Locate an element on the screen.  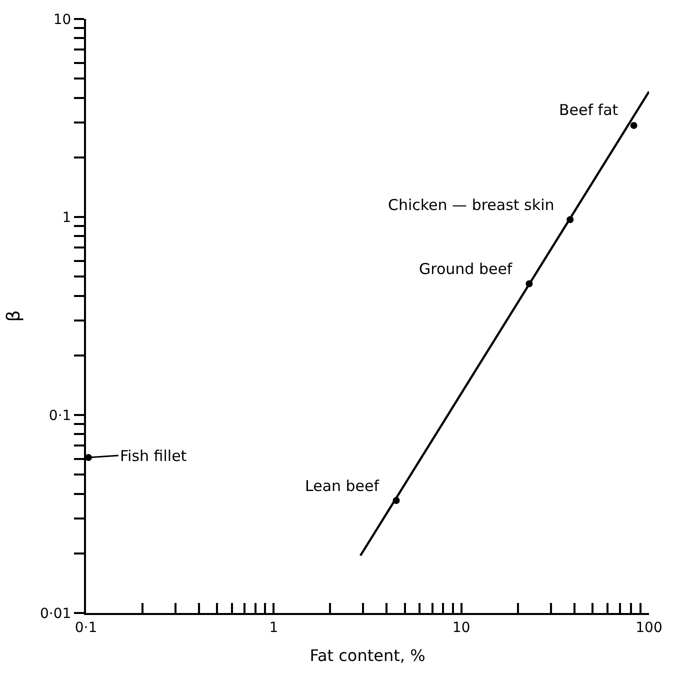
x-tick-label: 100 is located at coordinates (649, 628).